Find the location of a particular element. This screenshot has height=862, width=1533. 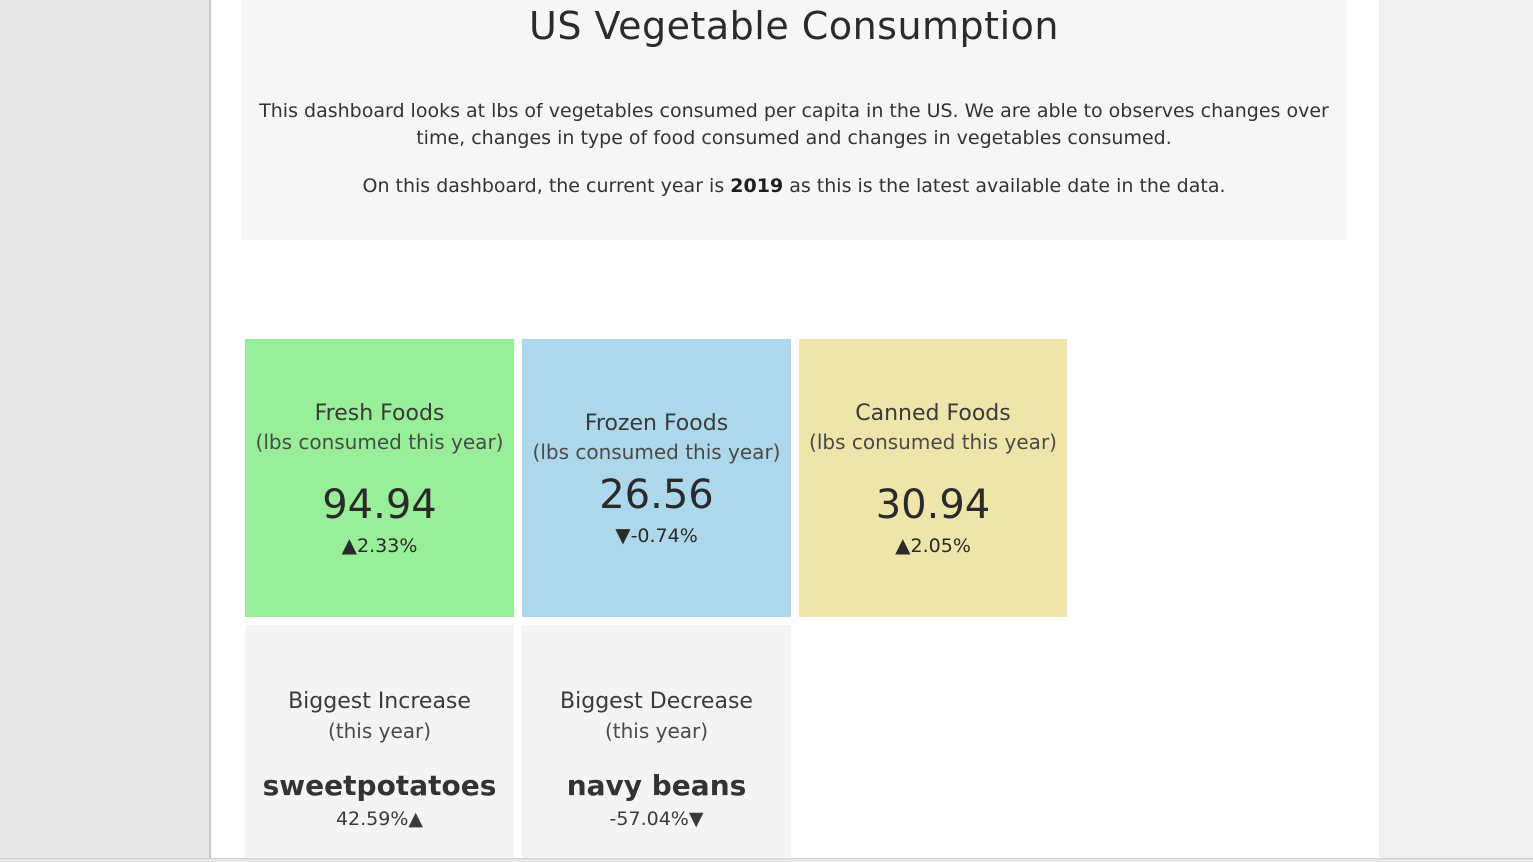

highlight-header: Biggest Increase (this year) is located at coordinates (379, 716).